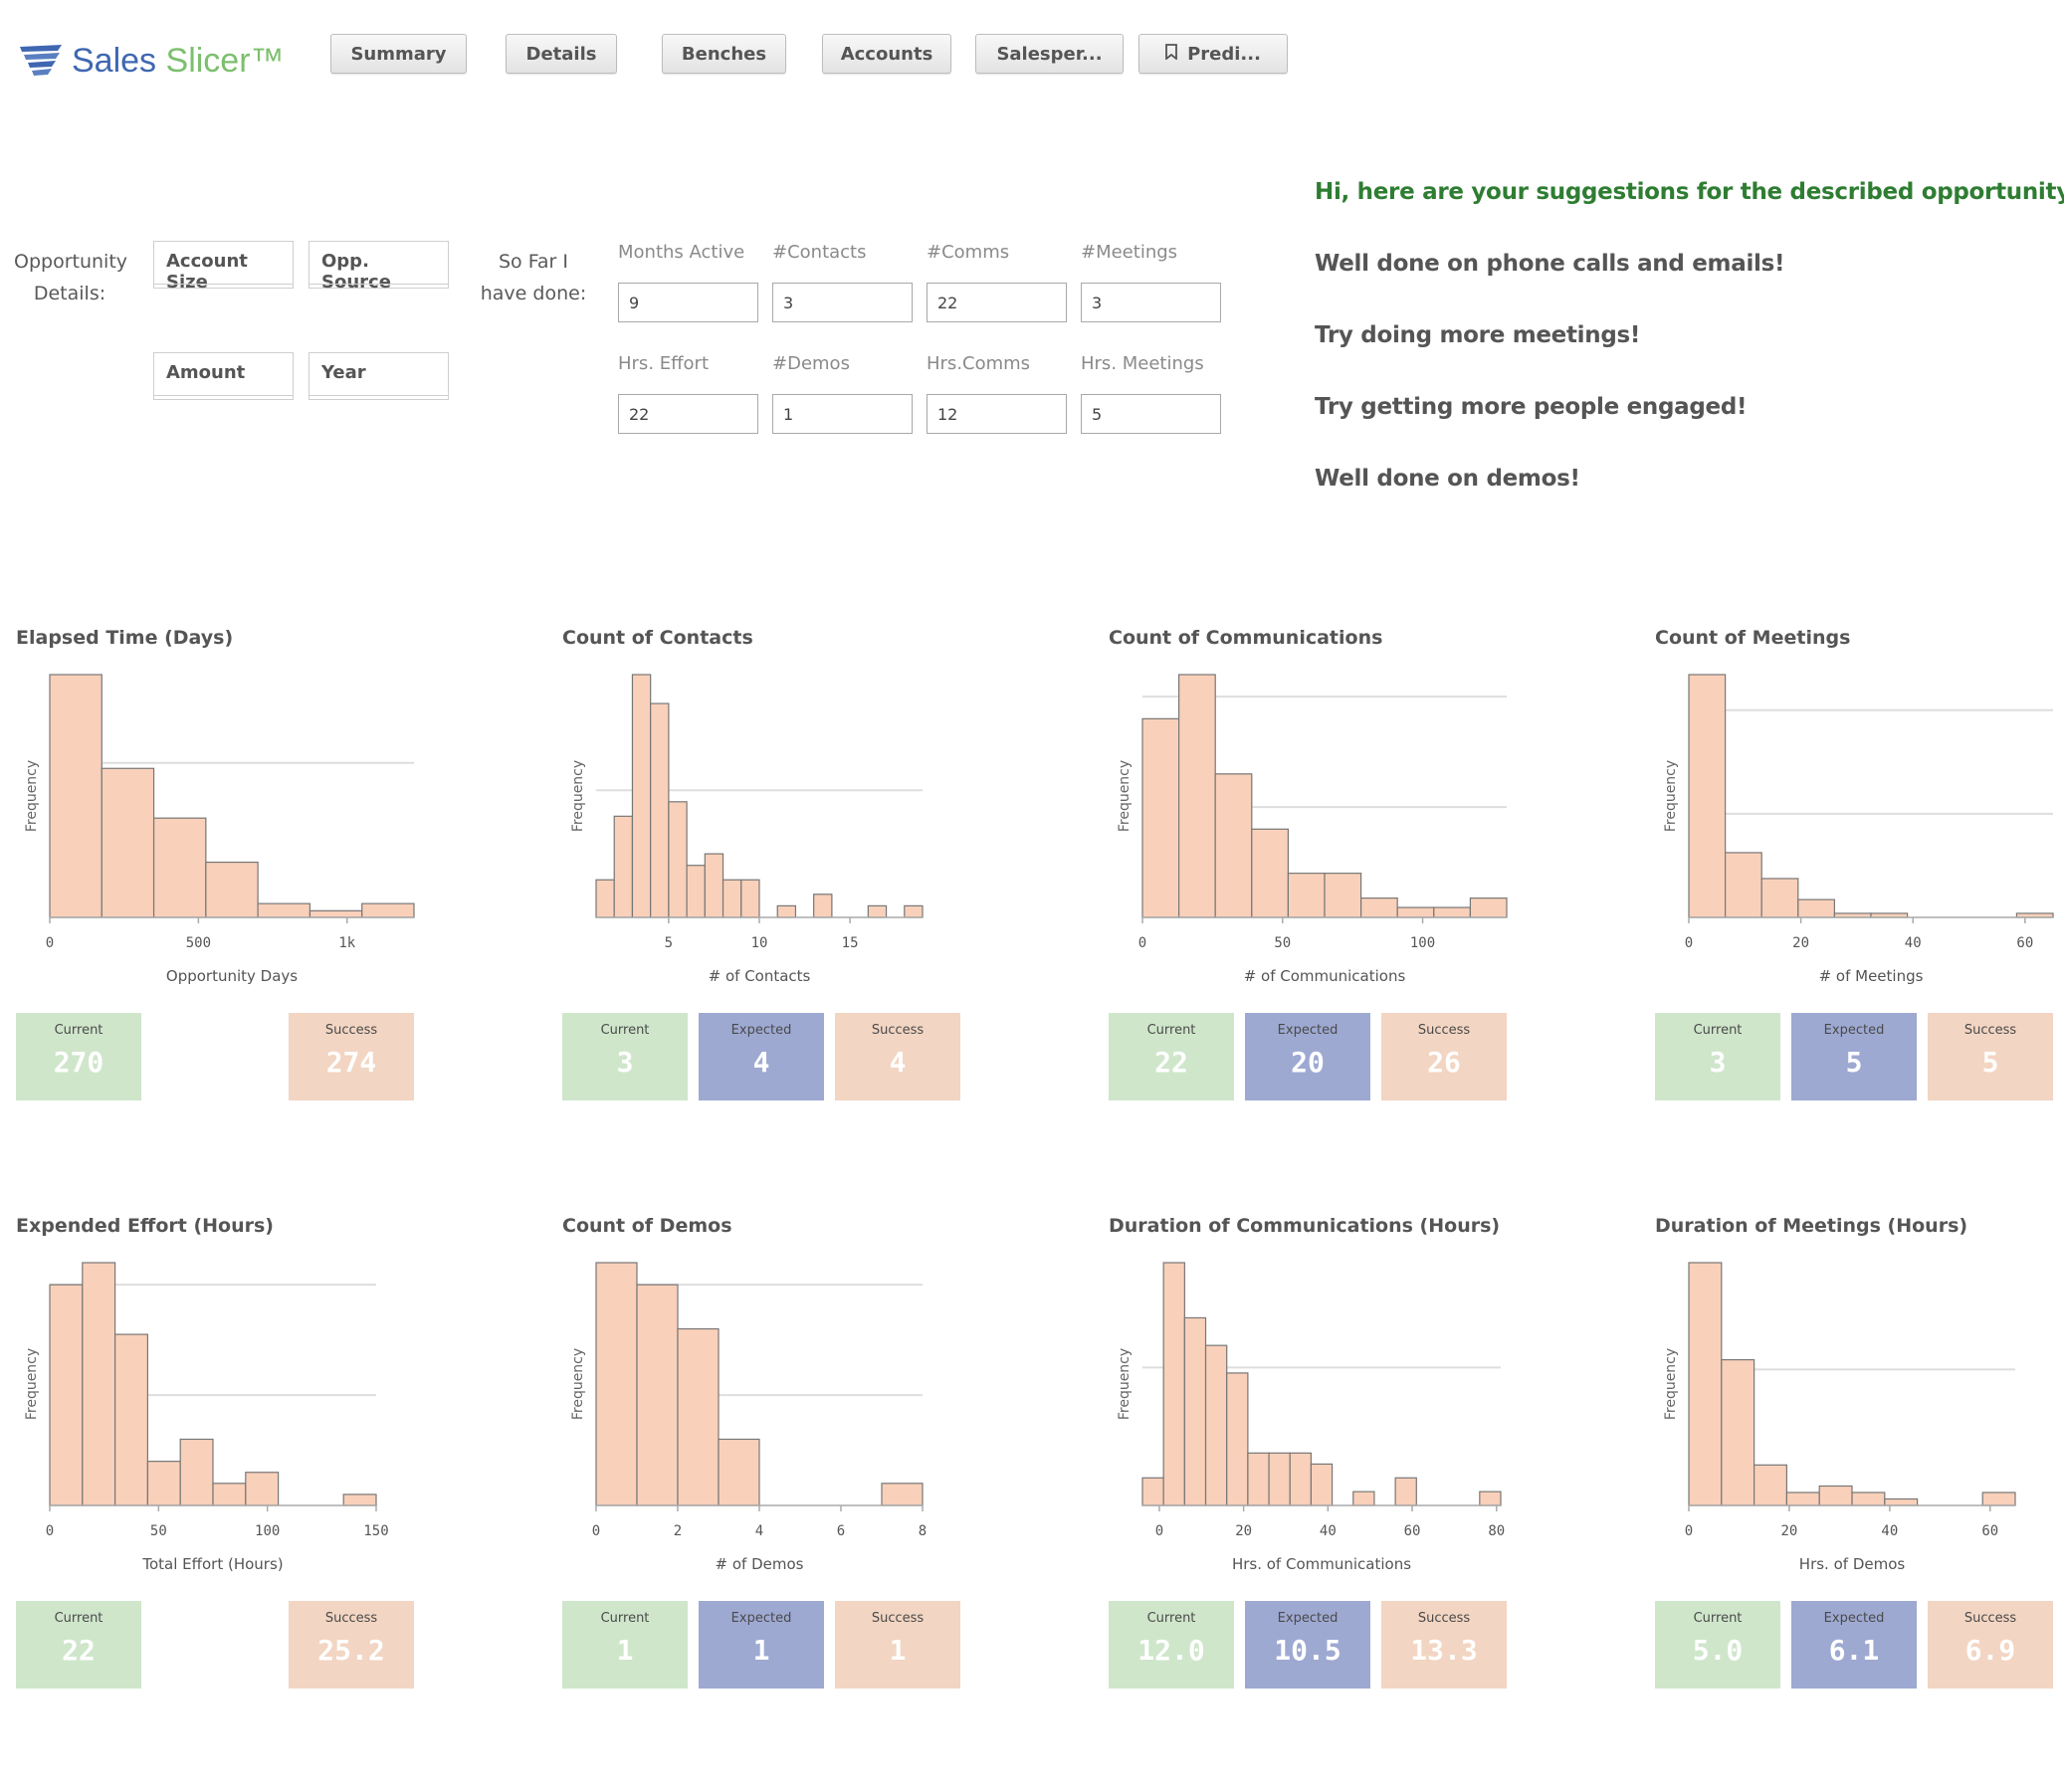 This screenshot has width=2064, height=1792. What do you see at coordinates (760, 976) in the screenshot?
I see `x-axis-label: # of Contacts` at bounding box center [760, 976].